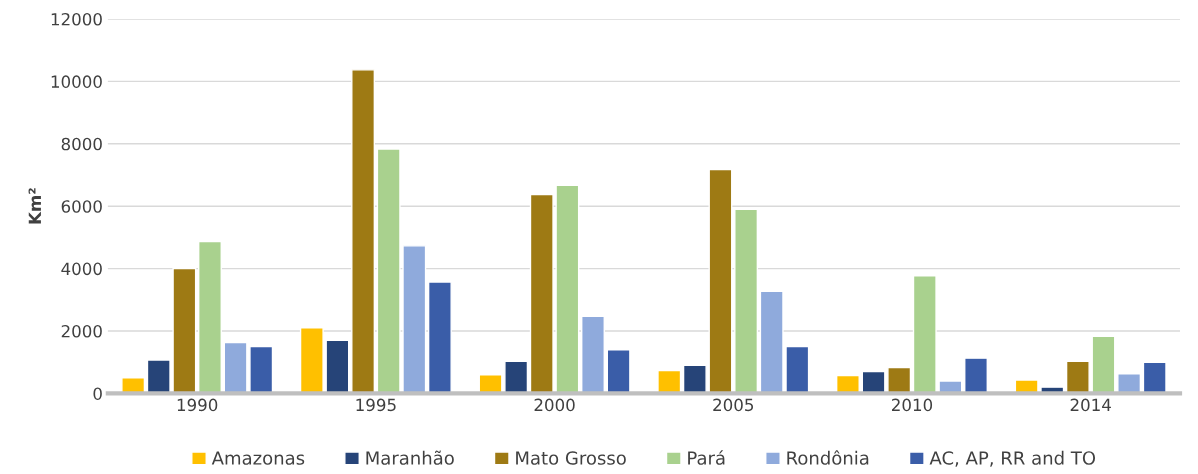  I want to click on y-axis-title: Km², so click(34, 206).